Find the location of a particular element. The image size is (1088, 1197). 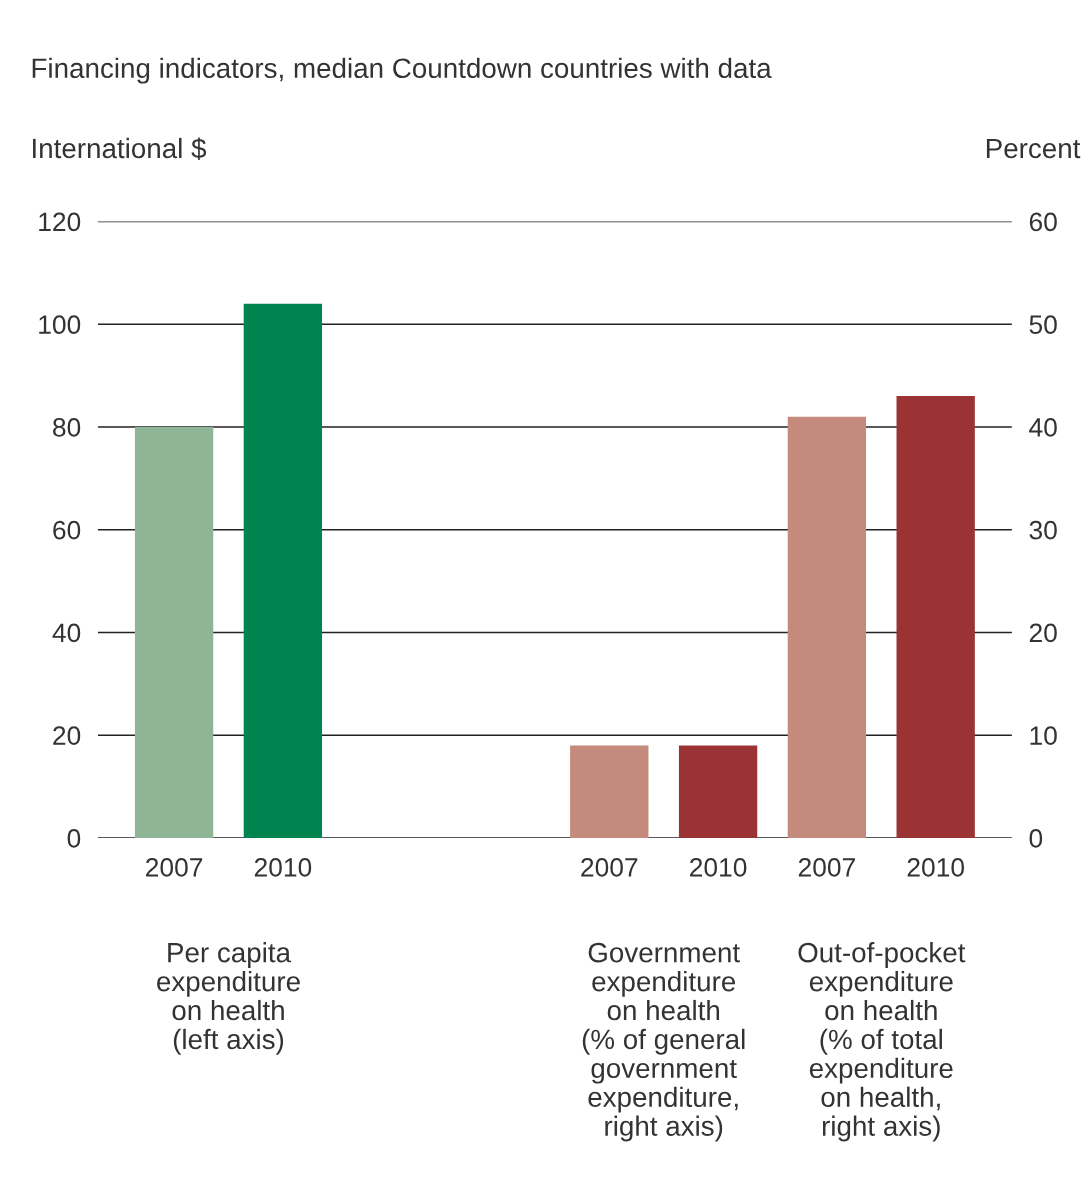

chart-title: Financing indicators, median Countdown countries with data is located at coordinates (402, 70).